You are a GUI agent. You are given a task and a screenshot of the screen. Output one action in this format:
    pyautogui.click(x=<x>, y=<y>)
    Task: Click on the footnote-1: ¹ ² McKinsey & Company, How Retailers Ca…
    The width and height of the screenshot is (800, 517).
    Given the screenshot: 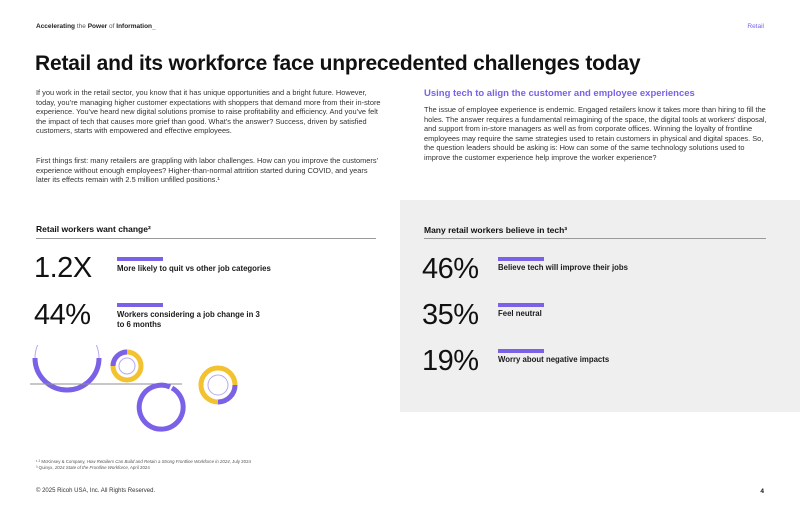 What is the action you would take?
    pyautogui.click(x=143, y=462)
    